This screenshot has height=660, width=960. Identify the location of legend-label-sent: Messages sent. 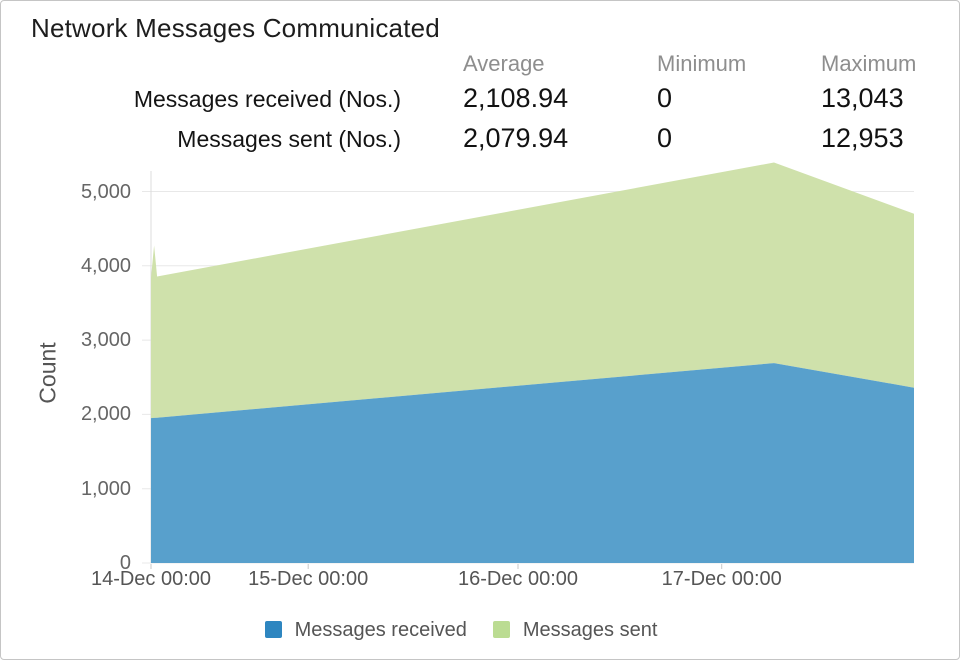
(590, 630).